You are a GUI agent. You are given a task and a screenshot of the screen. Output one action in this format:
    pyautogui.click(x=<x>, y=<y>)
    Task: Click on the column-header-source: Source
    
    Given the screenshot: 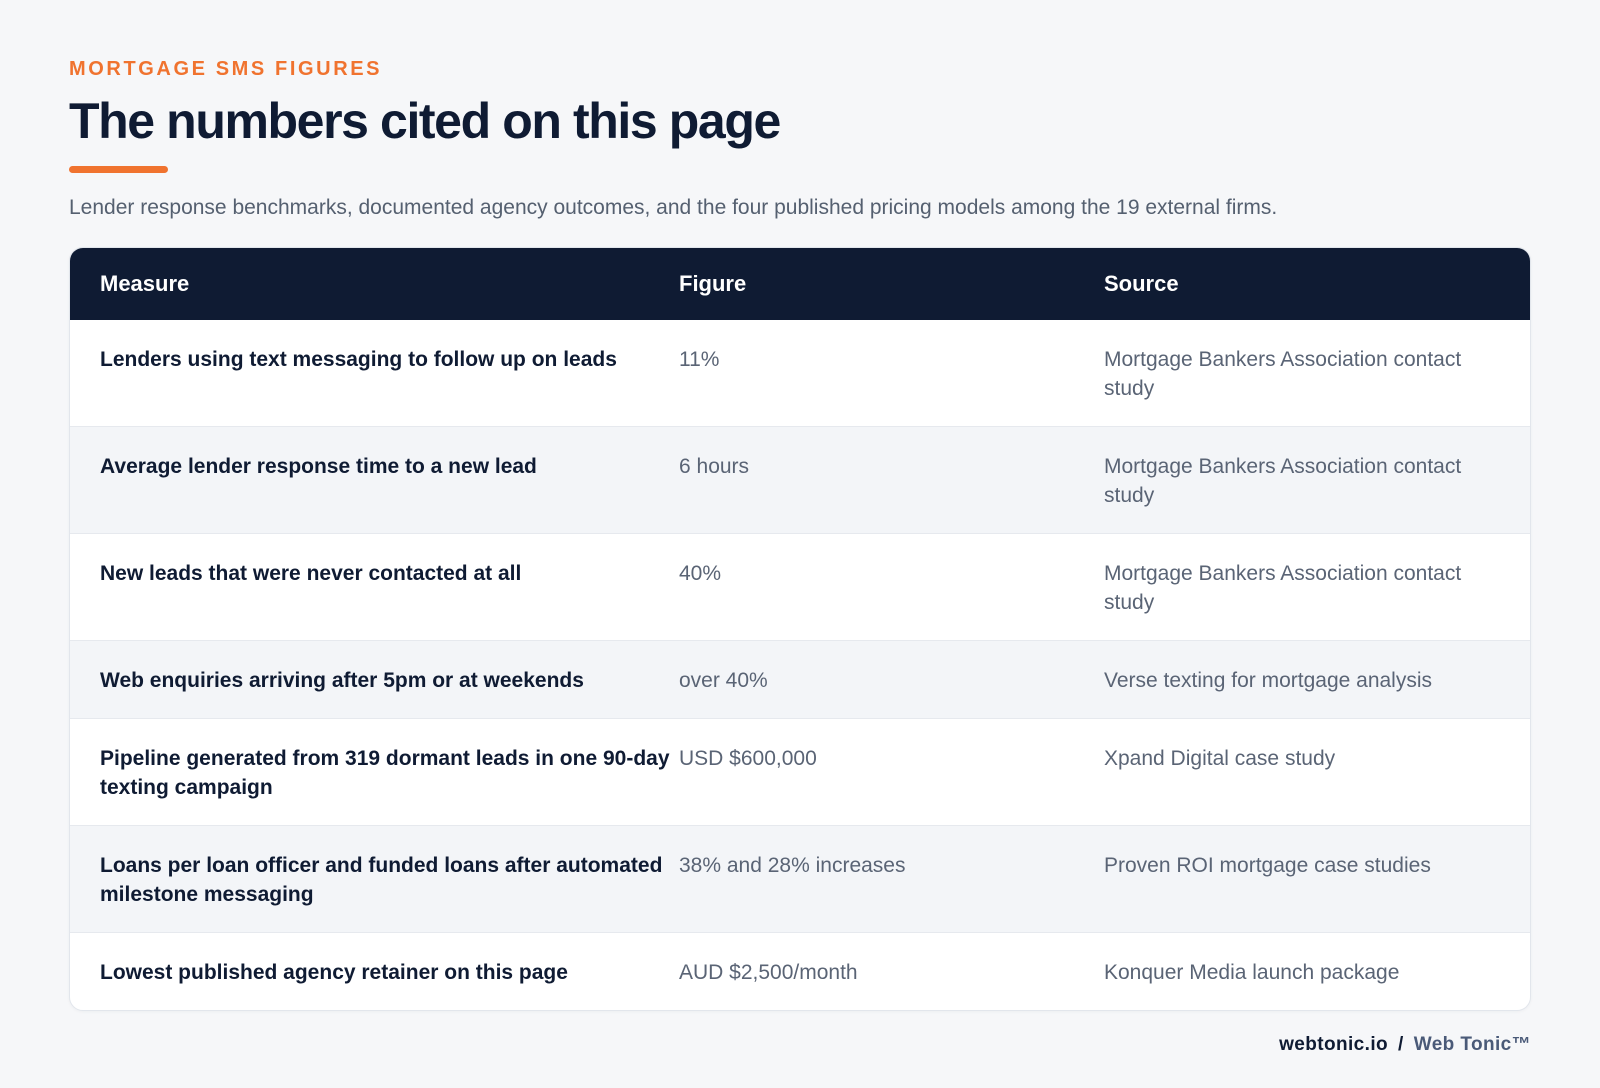 What is the action you would take?
    pyautogui.click(x=1141, y=283)
    